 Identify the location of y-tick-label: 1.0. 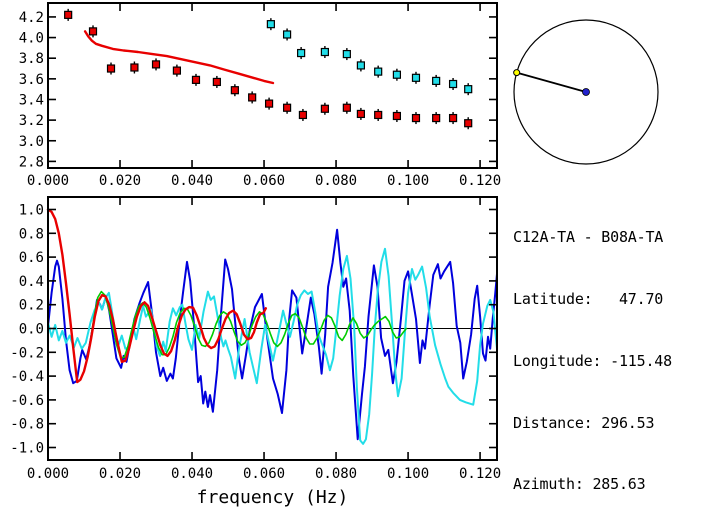
(31, 210).